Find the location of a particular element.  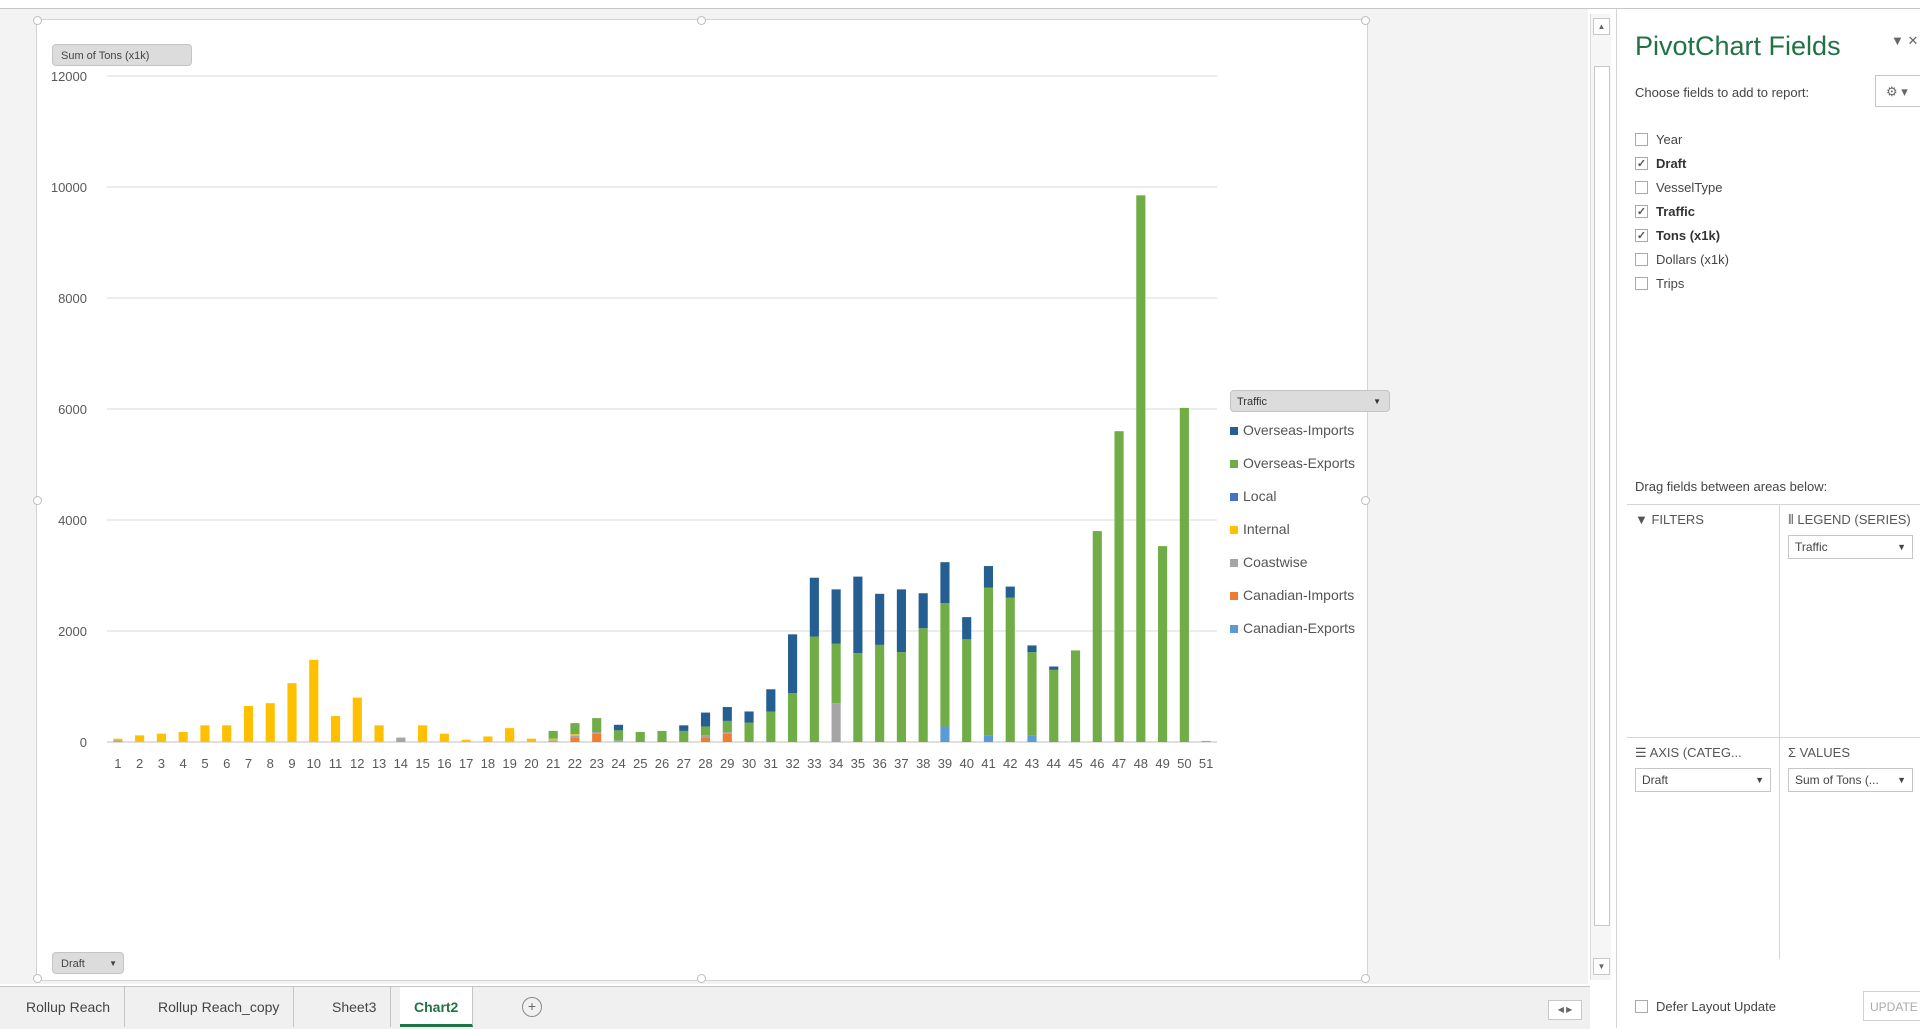

field-traffic: ✓ Traffic is located at coordinates (1682, 211).